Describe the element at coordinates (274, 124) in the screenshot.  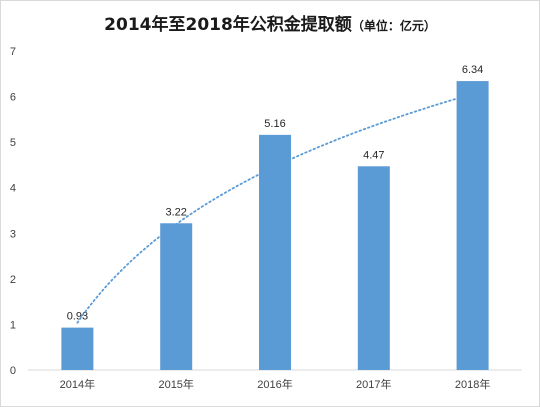
I see `data-label: 5.16` at that location.